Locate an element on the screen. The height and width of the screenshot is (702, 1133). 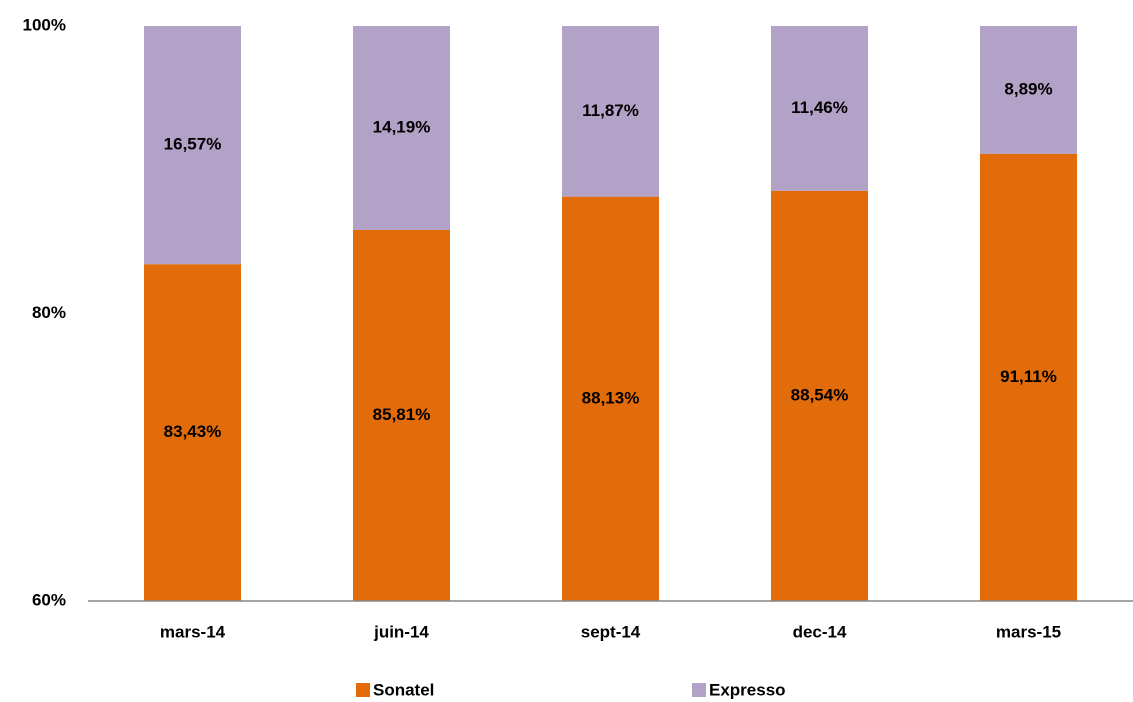
value-label: 8,89% is located at coordinates (1028, 88).